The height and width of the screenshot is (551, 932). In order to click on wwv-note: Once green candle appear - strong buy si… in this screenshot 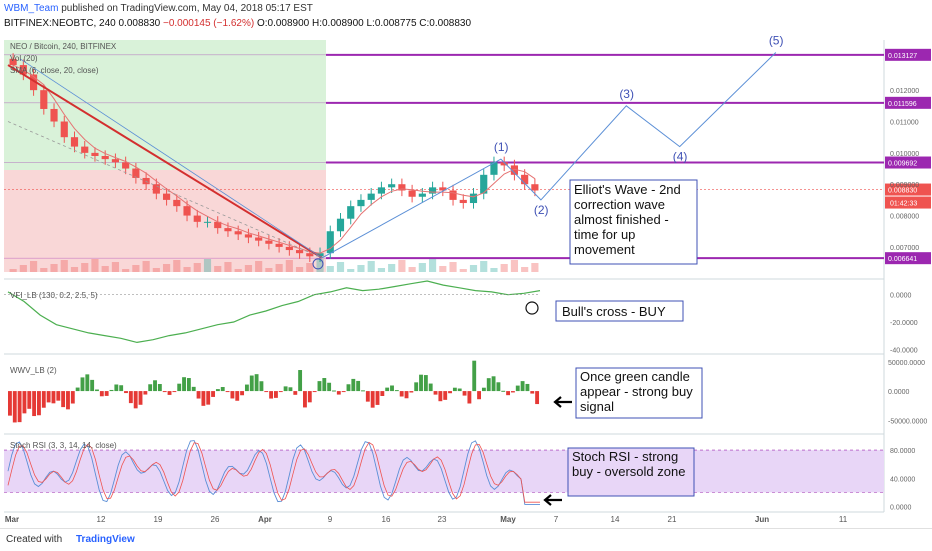, I will do `click(636, 391)`.